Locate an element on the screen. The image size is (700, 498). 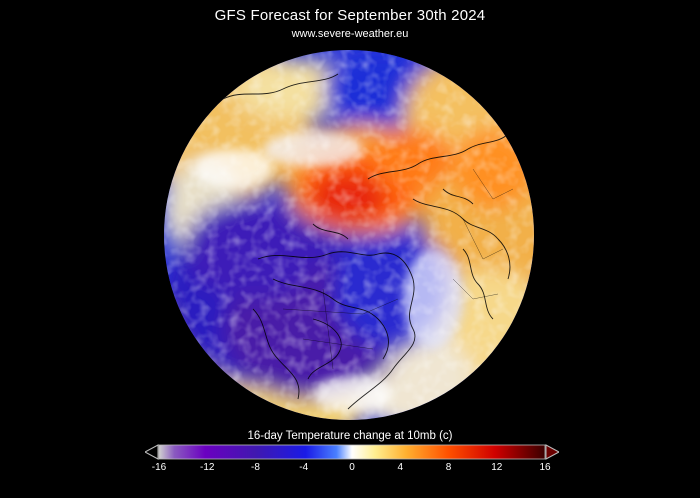
border-lines is located at coordinates (398, 269).